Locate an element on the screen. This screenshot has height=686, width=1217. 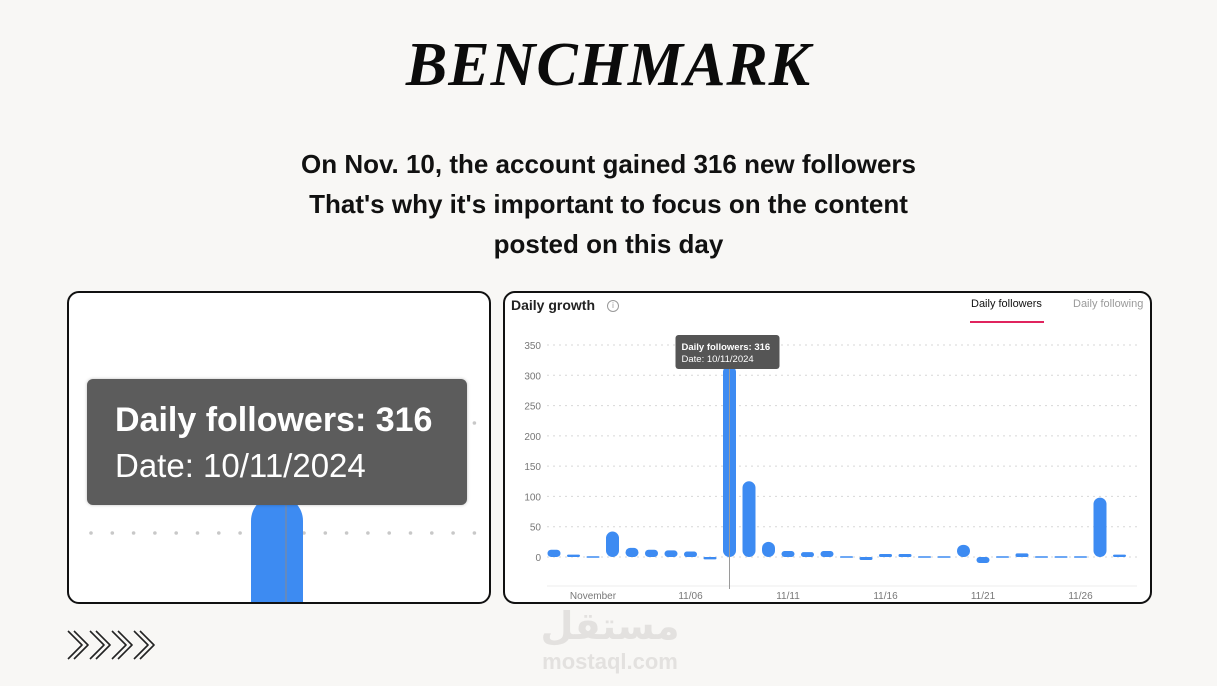
x-tick-label: November is located at coordinates (593, 596).